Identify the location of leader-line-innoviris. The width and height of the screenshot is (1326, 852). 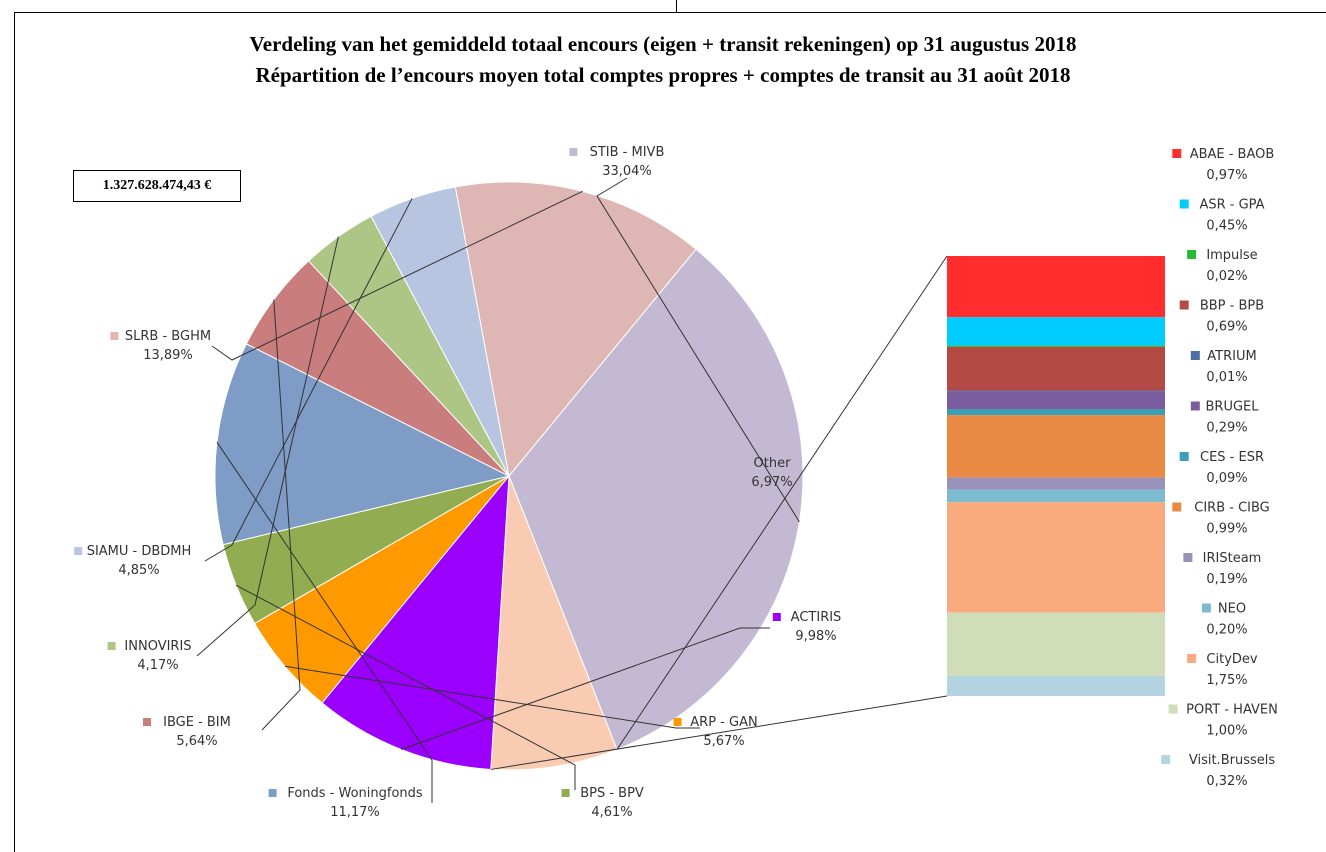
(267, 446).